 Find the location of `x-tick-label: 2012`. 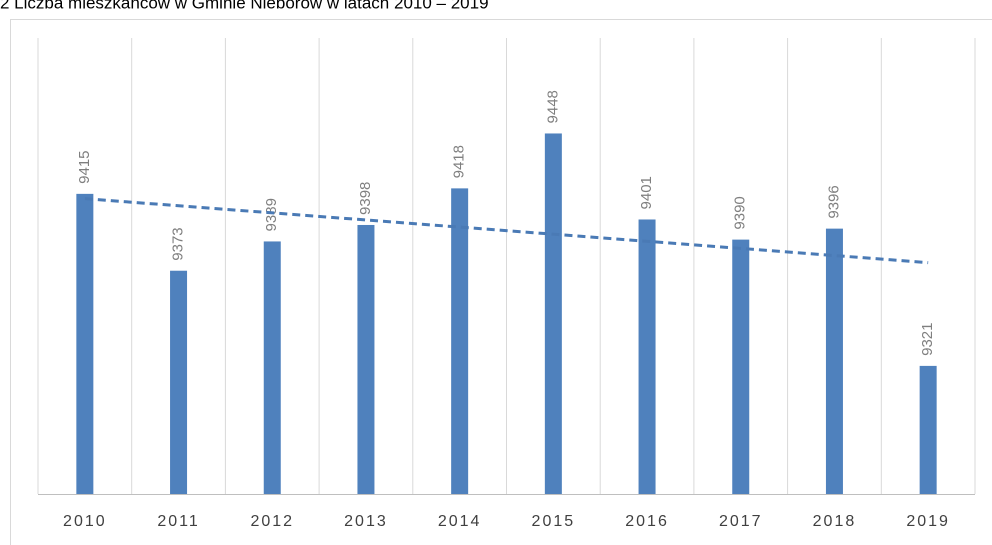

x-tick-label: 2012 is located at coordinates (272, 521).